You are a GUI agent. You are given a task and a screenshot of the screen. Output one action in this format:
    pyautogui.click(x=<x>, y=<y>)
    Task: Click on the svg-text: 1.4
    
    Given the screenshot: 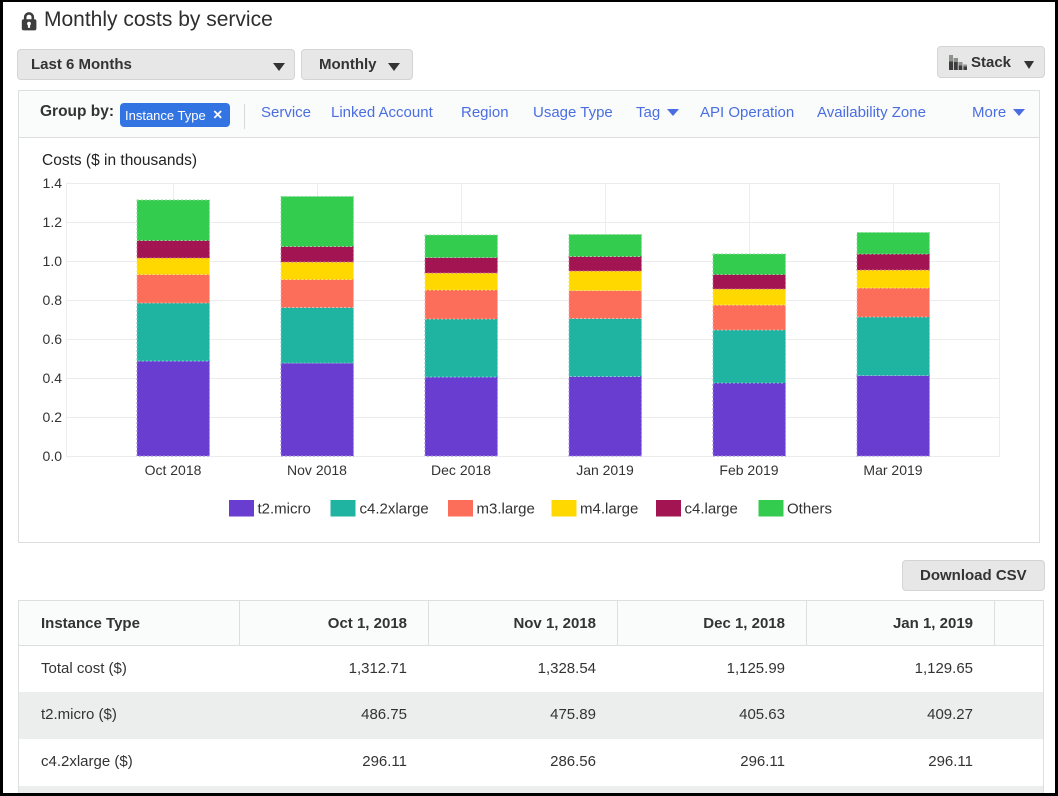 What is the action you would take?
    pyautogui.click(x=53, y=183)
    